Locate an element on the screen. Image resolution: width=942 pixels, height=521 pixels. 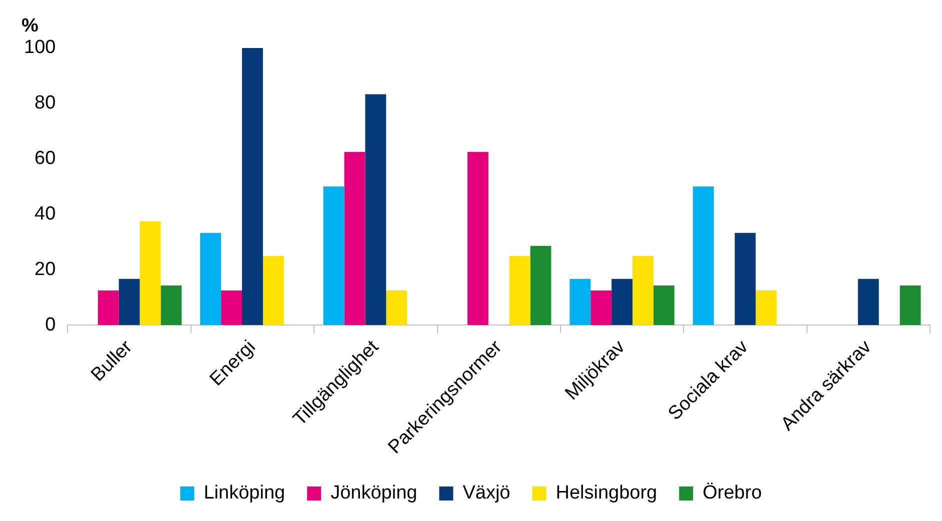
y-tick-label: 20 is located at coordinates (45, 269).